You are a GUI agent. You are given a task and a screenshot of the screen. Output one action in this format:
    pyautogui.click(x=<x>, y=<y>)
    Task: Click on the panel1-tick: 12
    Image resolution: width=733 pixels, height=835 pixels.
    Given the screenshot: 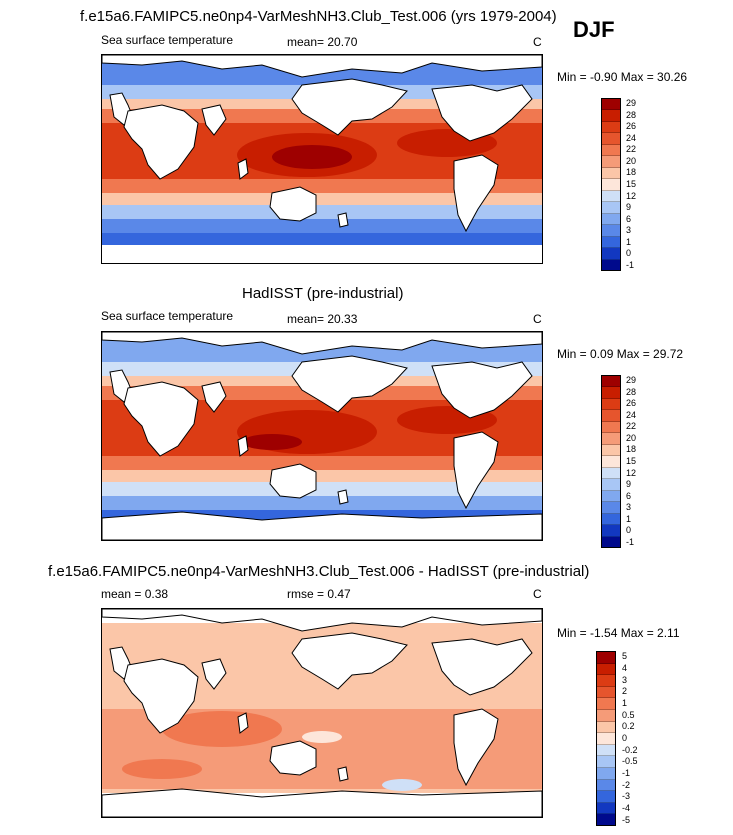 What is the action you would take?
    pyautogui.click(x=631, y=195)
    